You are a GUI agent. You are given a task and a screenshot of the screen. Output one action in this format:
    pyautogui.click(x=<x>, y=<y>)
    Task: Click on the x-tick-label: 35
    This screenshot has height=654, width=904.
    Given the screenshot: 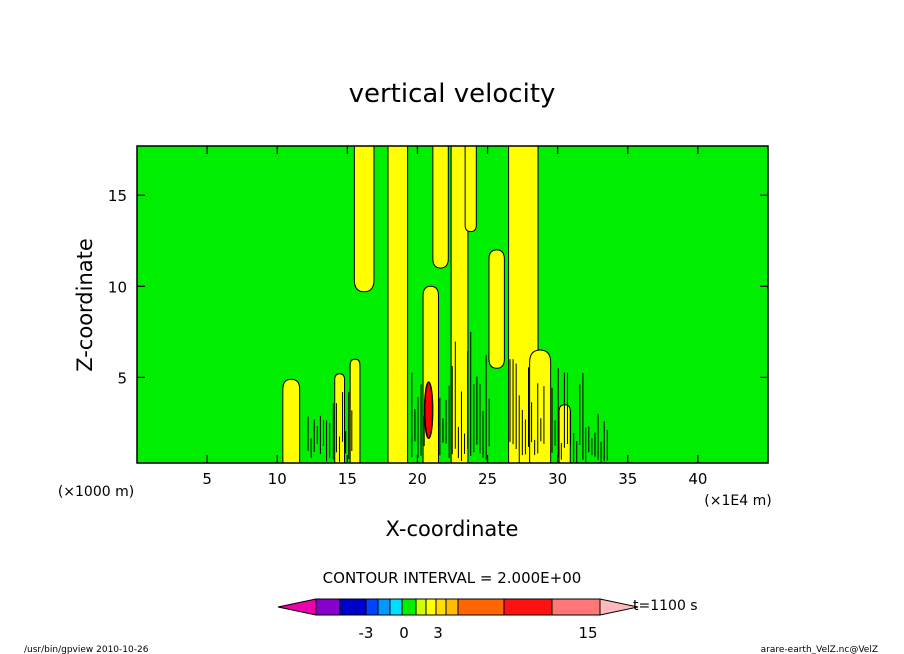 What is the action you would take?
    pyautogui.click(x=627, y=479)
    